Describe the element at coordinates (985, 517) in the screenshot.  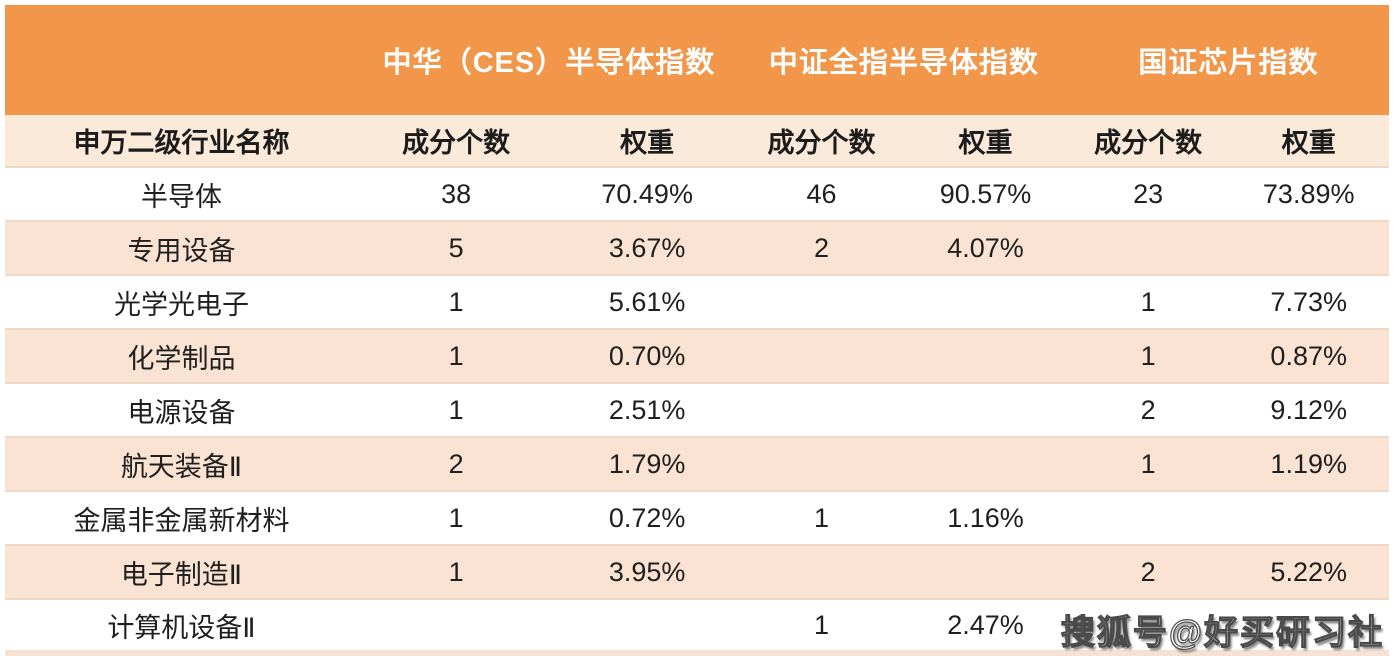
I see `csi-weight-cell: 1.16%` at that location.